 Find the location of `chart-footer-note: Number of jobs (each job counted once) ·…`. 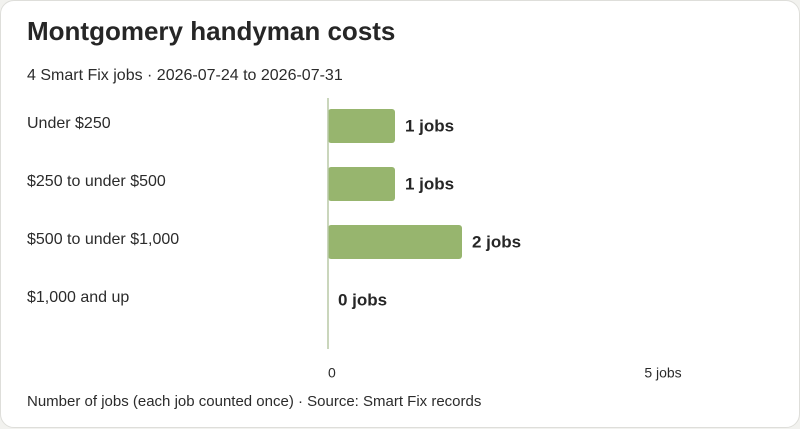

chart-footer-note: Number of jobs (each job counted once) ·… is located at coordinates (254, 401).